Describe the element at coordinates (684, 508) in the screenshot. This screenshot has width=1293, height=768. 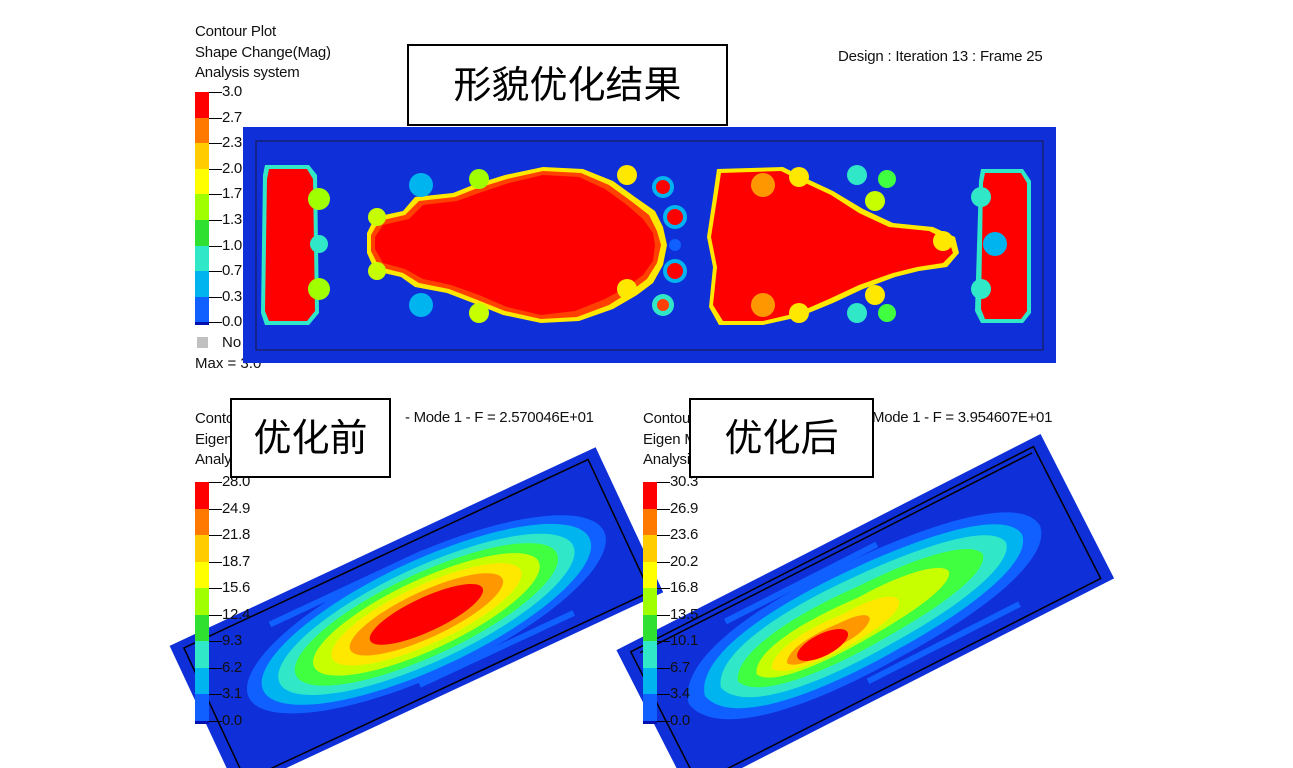
I see `legend-tick-label: 26.9` at that location.